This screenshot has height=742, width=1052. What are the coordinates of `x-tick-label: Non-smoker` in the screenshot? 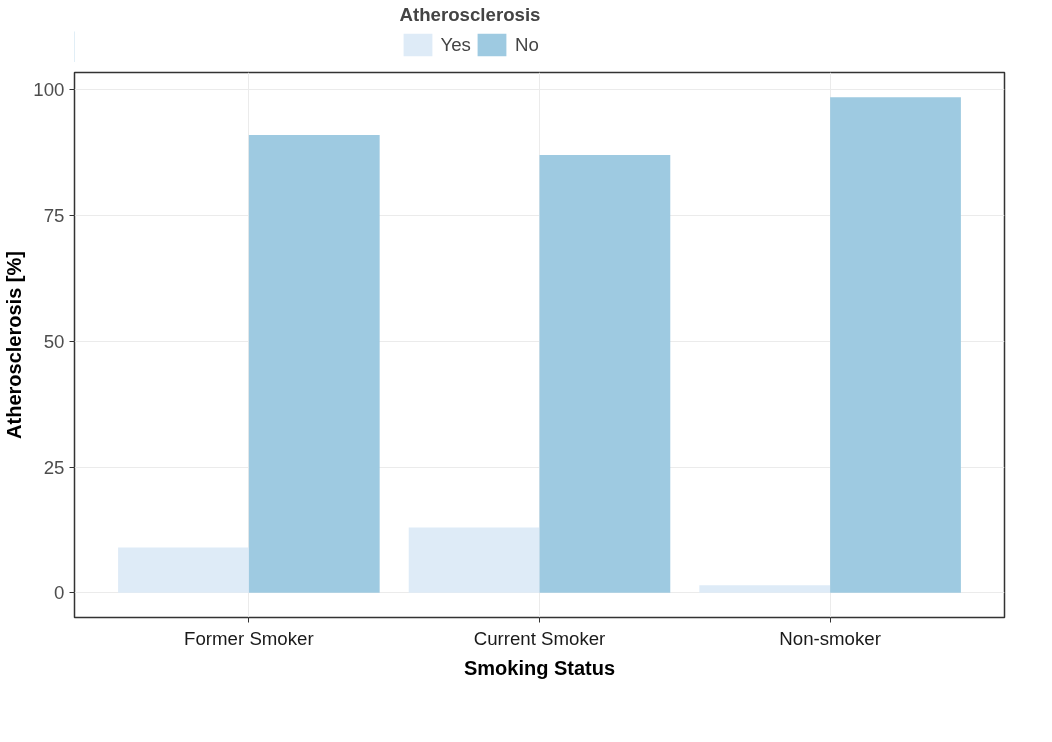 It's located at (830, 638).